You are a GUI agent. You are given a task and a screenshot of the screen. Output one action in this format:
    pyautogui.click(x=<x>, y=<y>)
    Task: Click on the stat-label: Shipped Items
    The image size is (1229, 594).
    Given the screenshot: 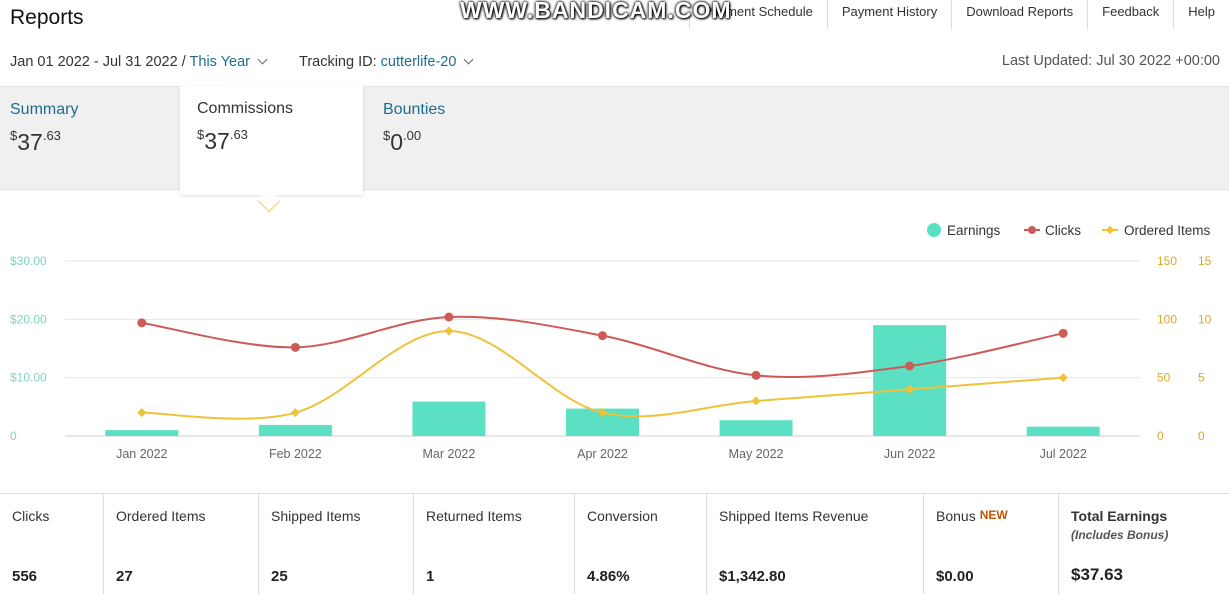 What is the action you would take?
    pyautogui.click(x=316, y=516)
    